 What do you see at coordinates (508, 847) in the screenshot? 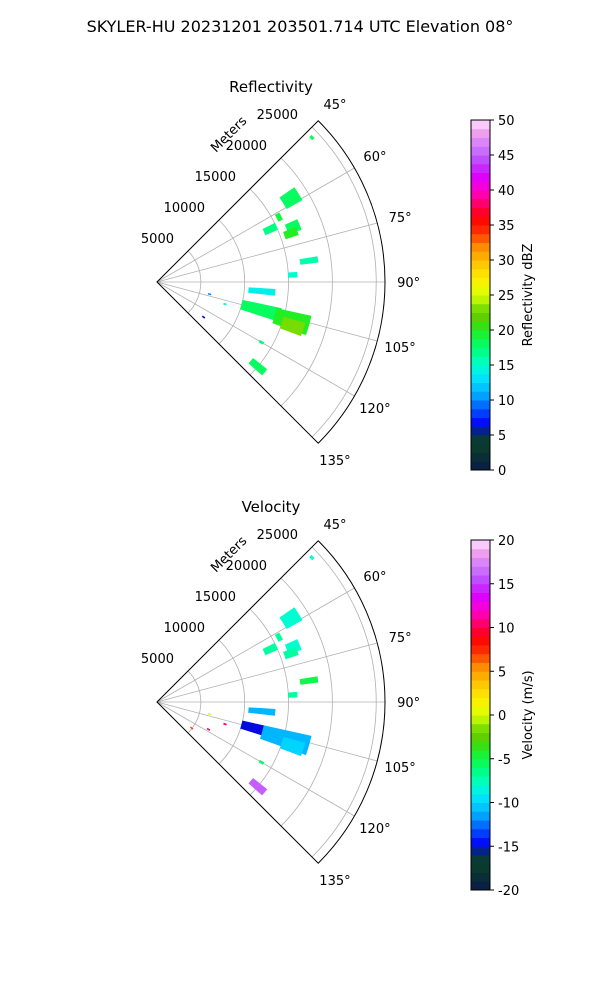
I see `colorbar-tick-label: -15` at bounding box center [508, 847].